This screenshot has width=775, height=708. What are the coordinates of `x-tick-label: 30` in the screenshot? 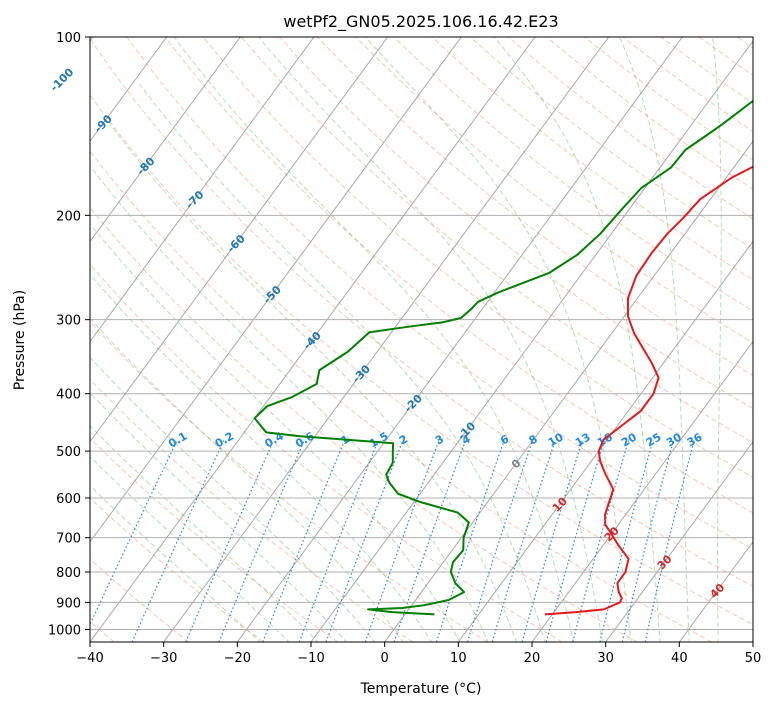 It's located at (605, 658).